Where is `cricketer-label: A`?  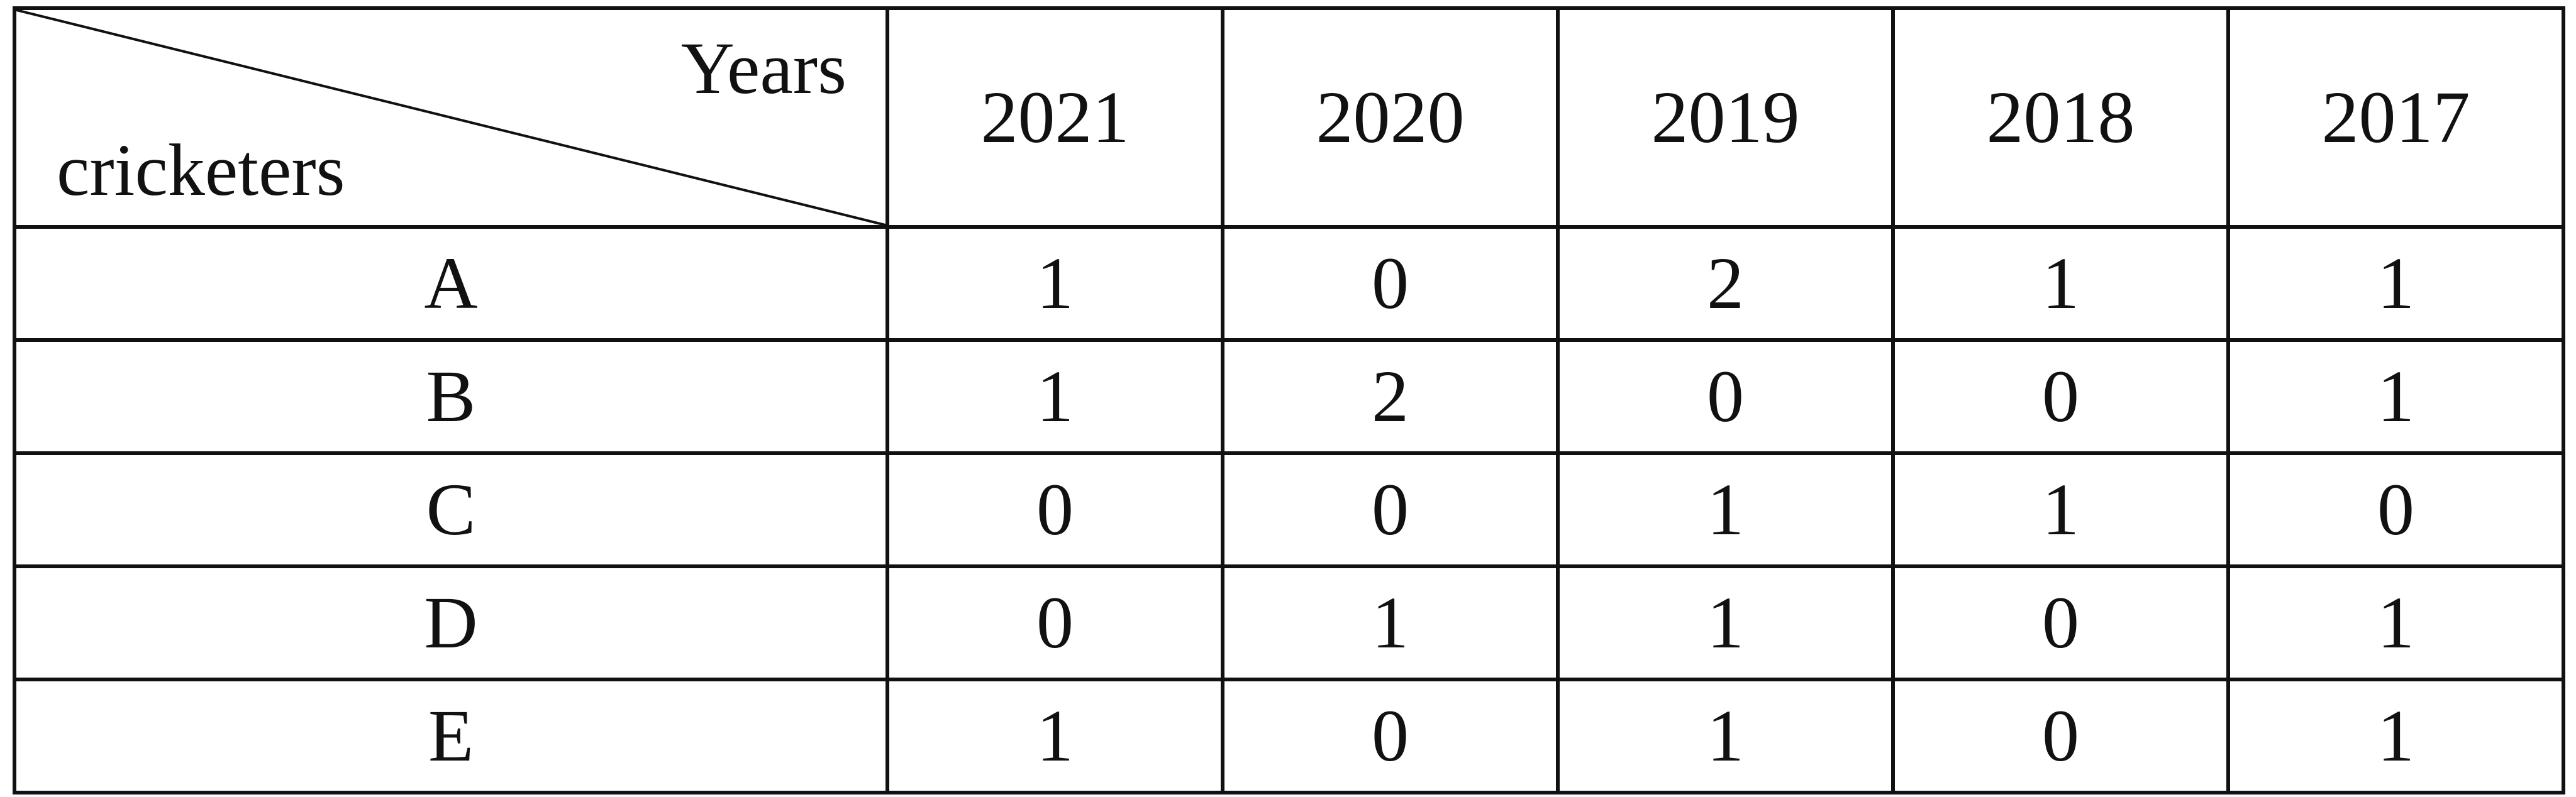 cricketer-label: A is located at coordinates (451, 283).